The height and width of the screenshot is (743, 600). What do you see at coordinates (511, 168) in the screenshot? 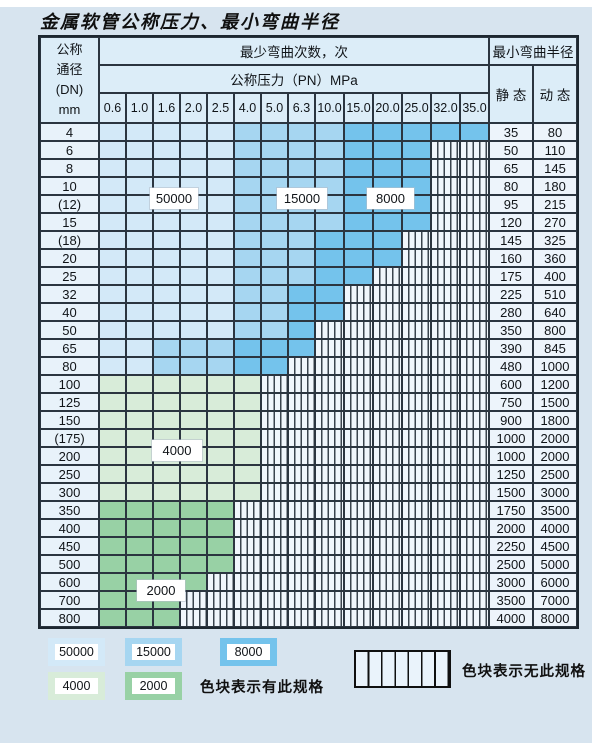
I see `static-radius-cell: 65` at bounding box center [511, 168].